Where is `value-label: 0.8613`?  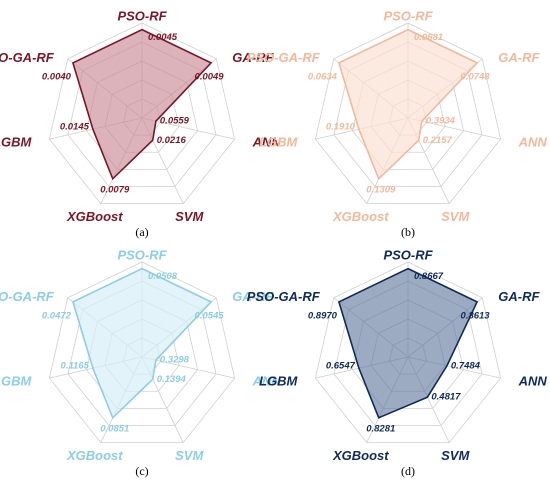 value-label: 0.8613 is located at coordinates (476, 315).